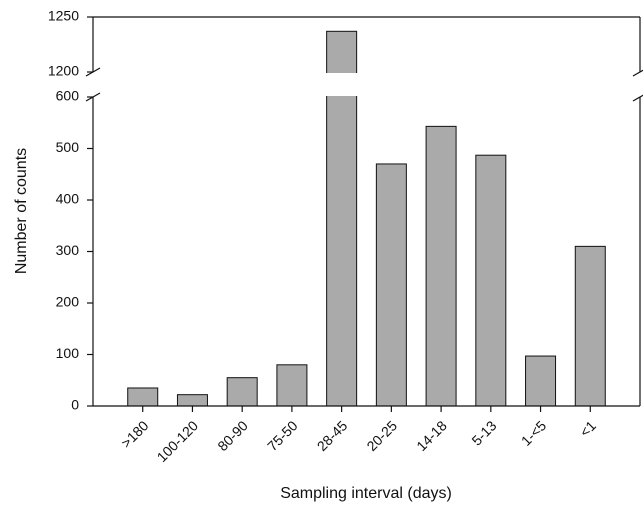 The width and height of the screenshot is (643, 506). What do you see at coordinates (366, 493) in the screenshot?
I see `x-axis-label: Sampling interval (days)` at bounding box center [366, 493].